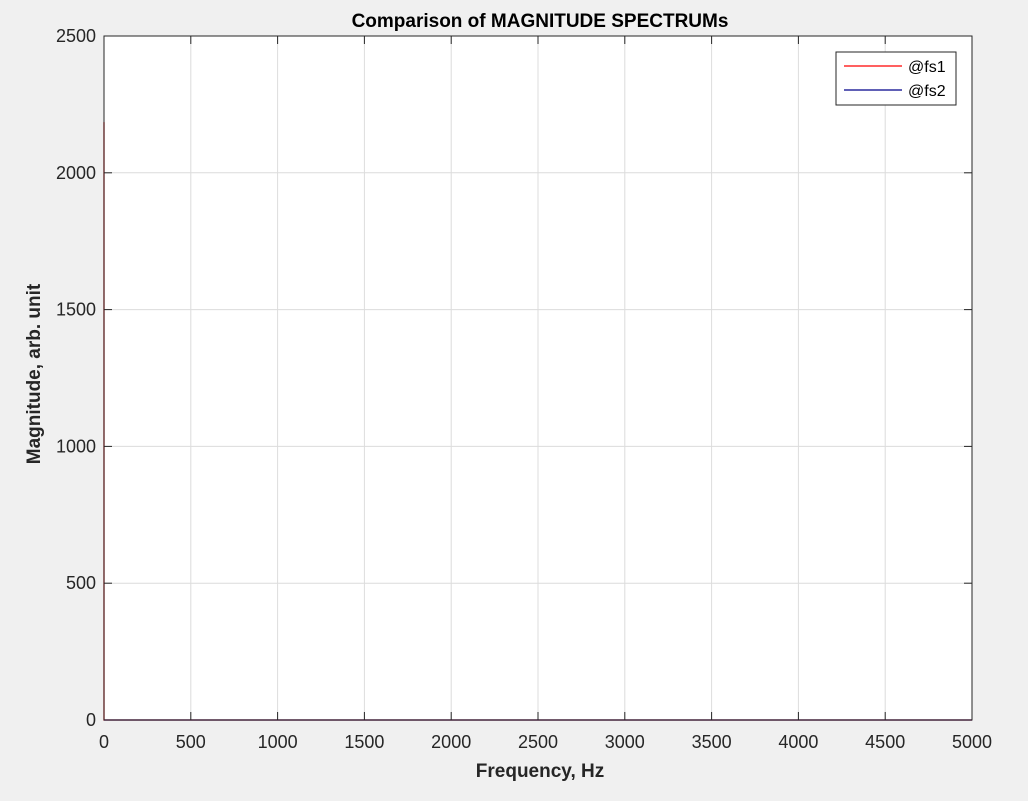 This screenshot has width=1028, height=801. I want to click on x-tick-label: 5000, so click(972, 742).